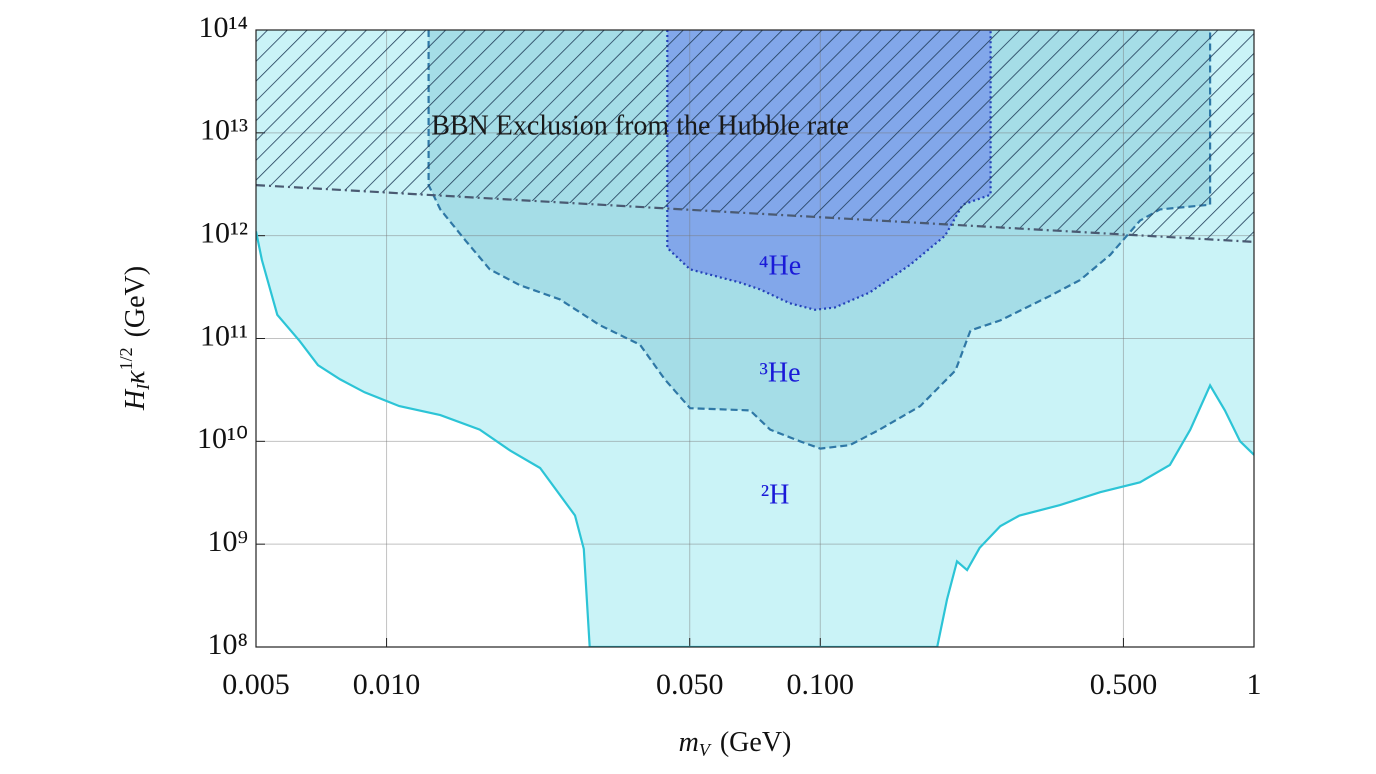 The height and width of the screenshot is (774, 1376). Describe the element at coordinates (135, 302) in the screenshot. I see `y-title-unit: (GeV)` at that location.